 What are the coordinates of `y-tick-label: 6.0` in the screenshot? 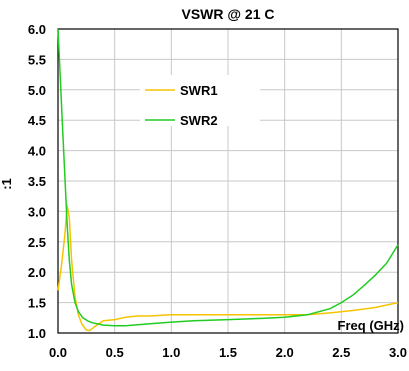 It's located at (37, 29).